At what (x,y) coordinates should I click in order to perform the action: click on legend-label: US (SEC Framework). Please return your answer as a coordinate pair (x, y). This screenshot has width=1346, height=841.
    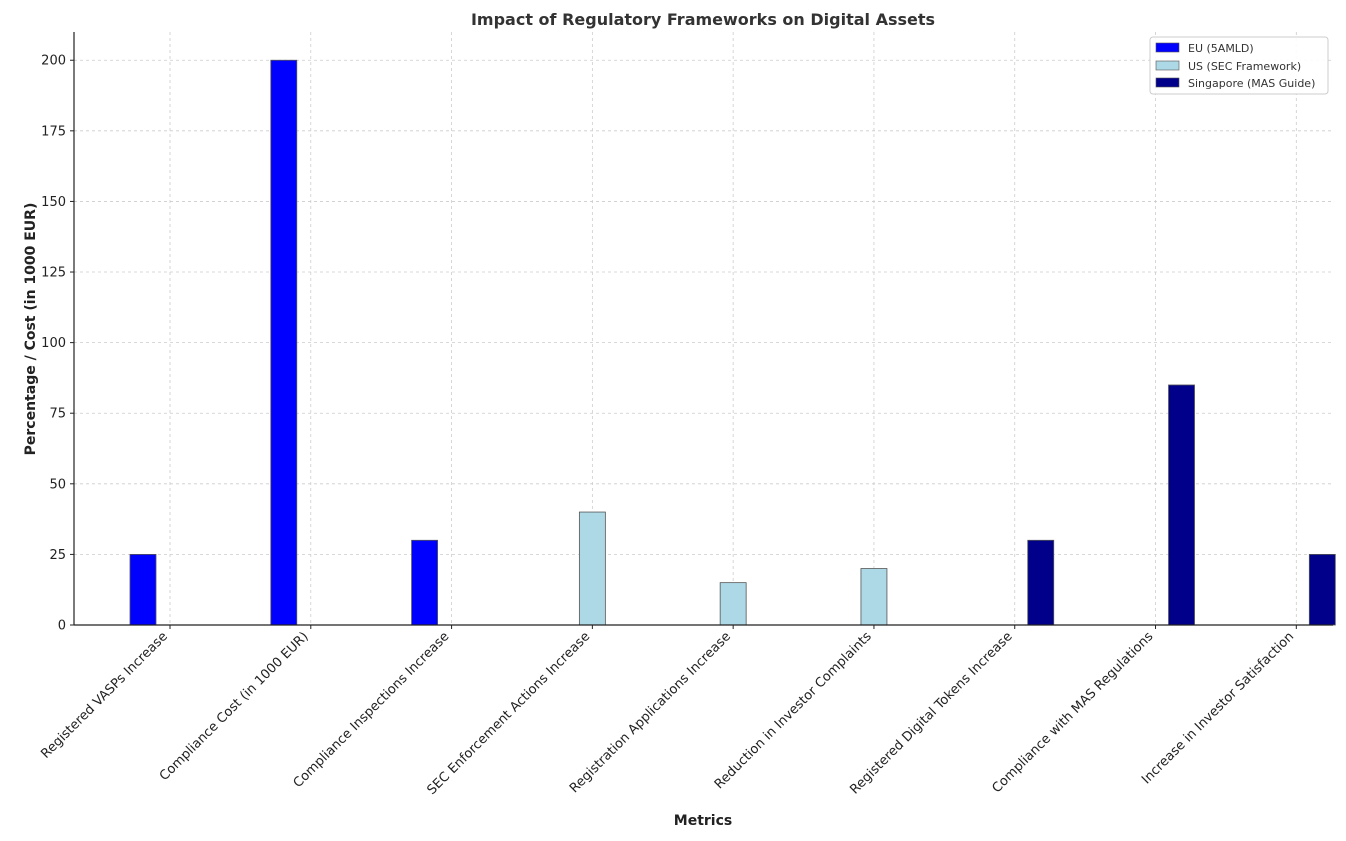
    Looking at the image, I should click on (1244, 66).